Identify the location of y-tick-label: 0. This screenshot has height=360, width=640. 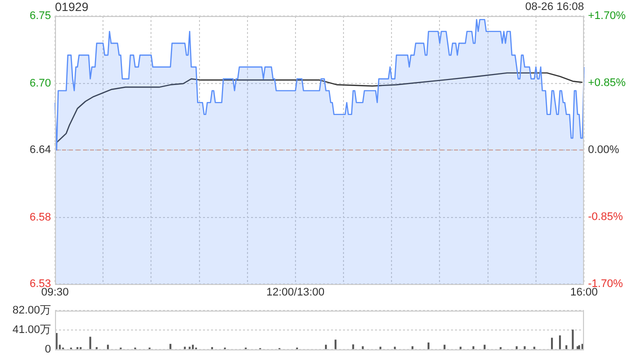
(47, 349).